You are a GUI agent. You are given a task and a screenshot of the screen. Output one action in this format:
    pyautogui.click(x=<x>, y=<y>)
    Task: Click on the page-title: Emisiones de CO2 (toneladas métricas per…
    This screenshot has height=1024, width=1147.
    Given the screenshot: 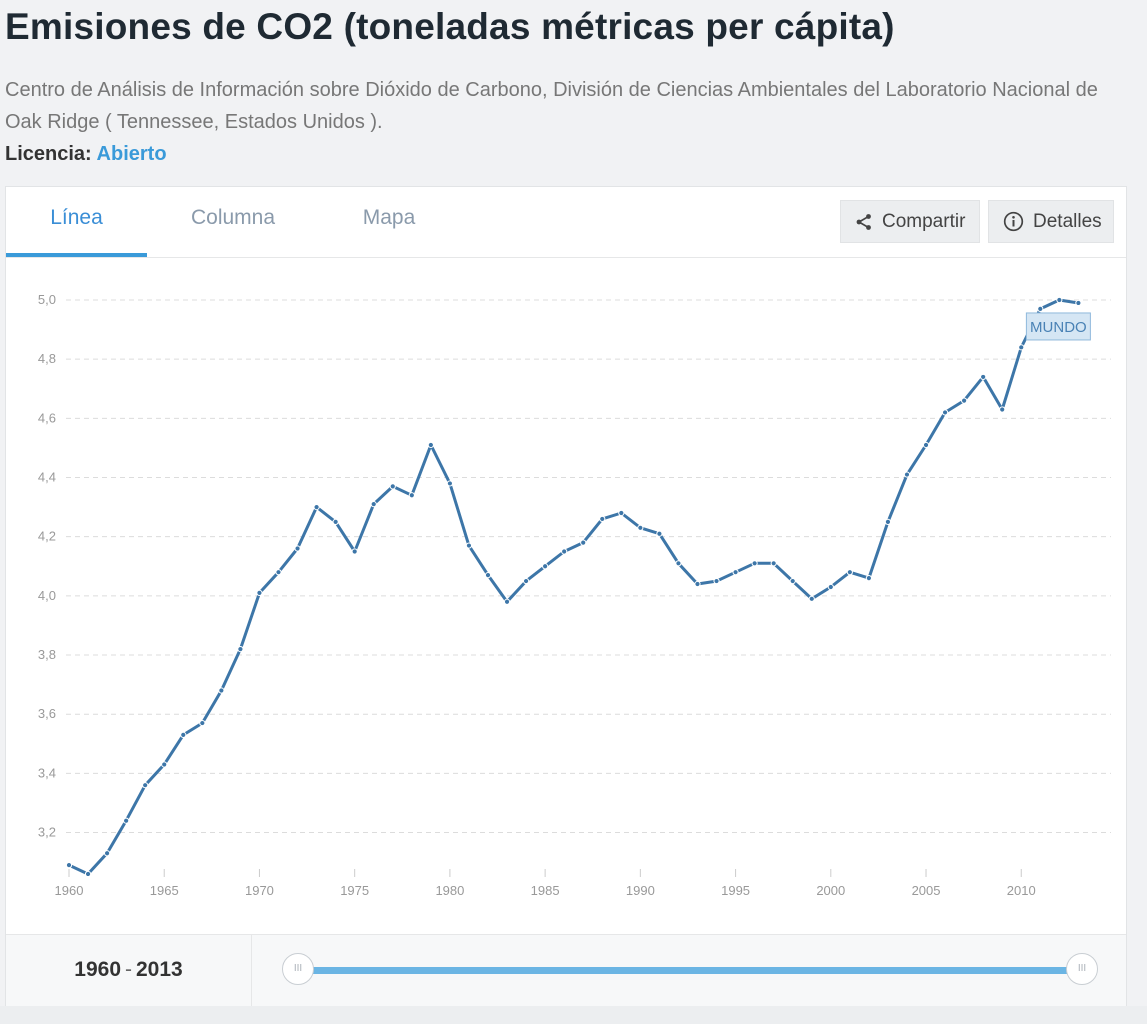 What is the action you would take?
    pyautogui.click(x=450, y=26)
    